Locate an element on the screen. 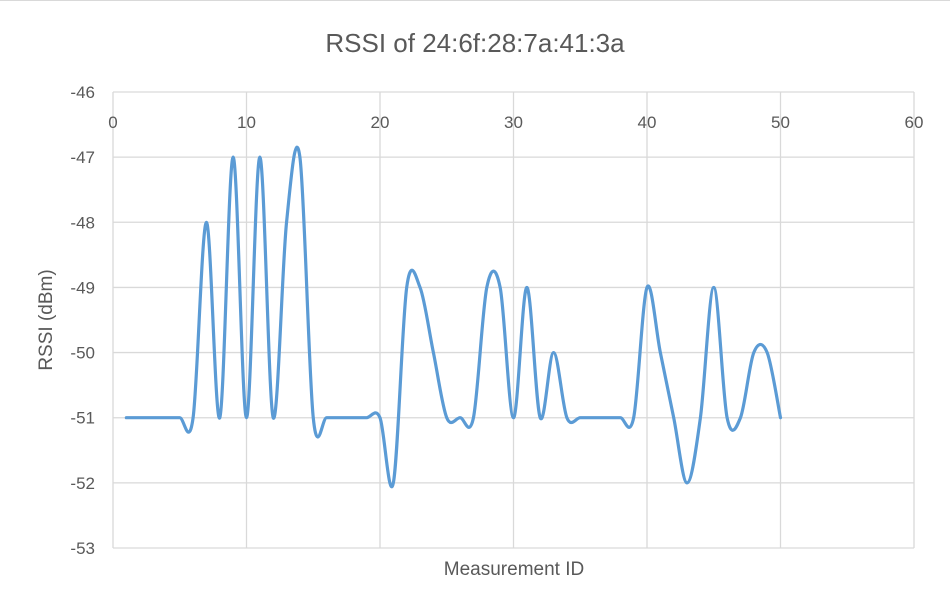 This screenshot has height=610, width=950. x-tick-label: 0 is located at coordinates (112, 122).